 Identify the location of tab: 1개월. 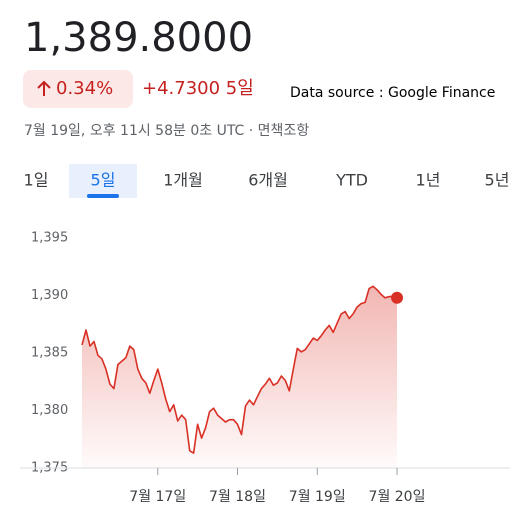
(183, 180).